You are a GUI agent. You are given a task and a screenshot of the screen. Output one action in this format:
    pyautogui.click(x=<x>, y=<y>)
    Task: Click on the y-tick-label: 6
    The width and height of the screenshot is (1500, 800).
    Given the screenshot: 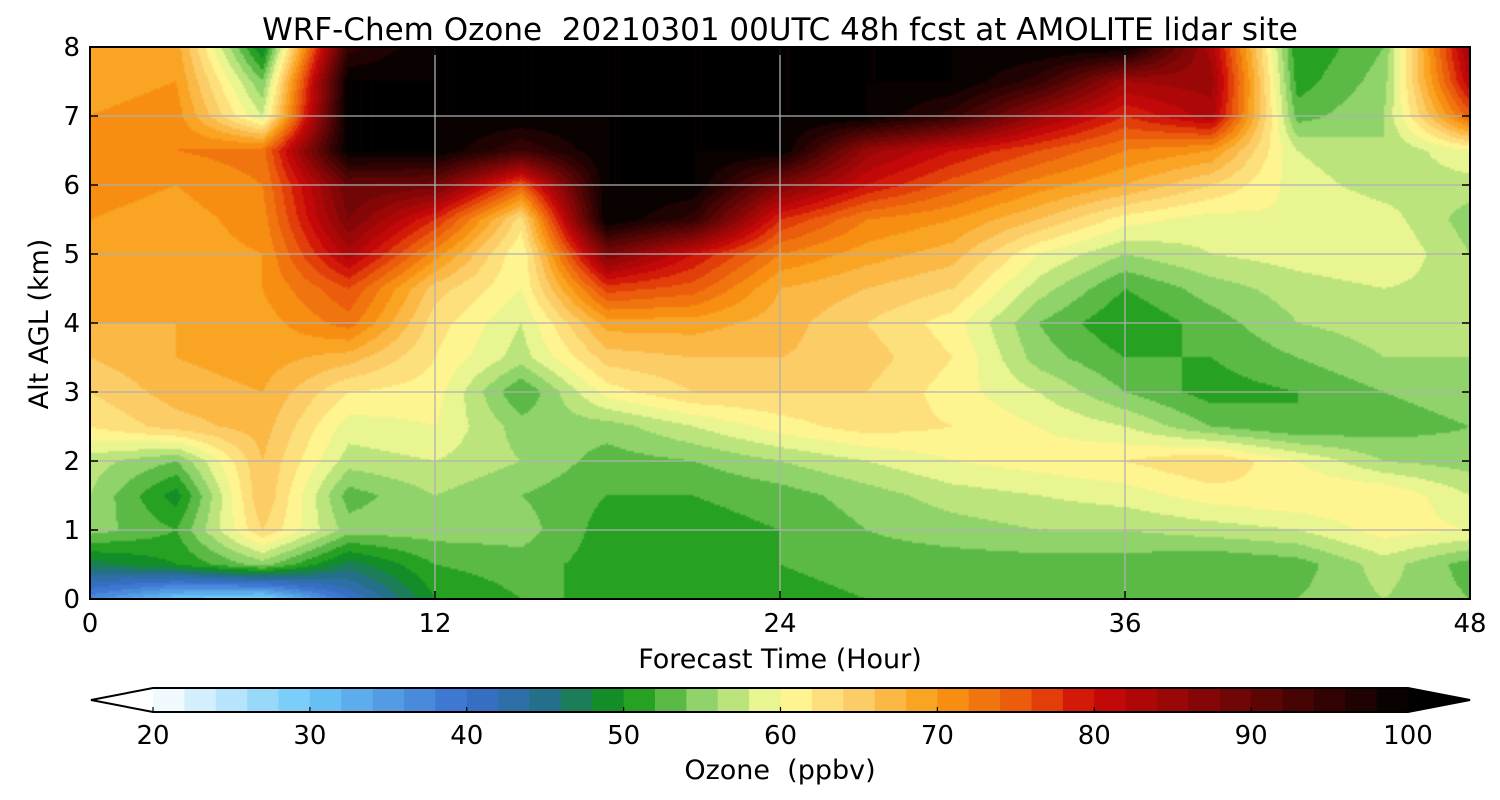 What is the action you would take?
    pyautogui.click(x=71, y=186)
    